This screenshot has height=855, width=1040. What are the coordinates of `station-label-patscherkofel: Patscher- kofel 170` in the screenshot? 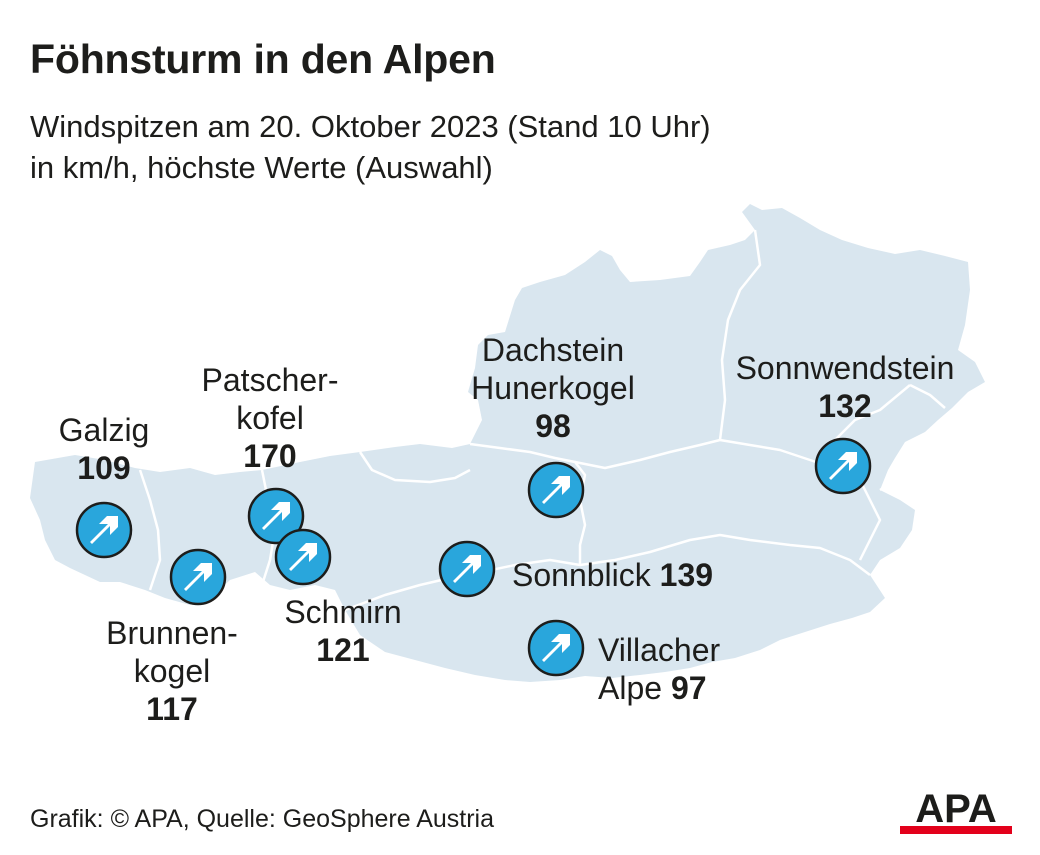 It's located at (270, 418).